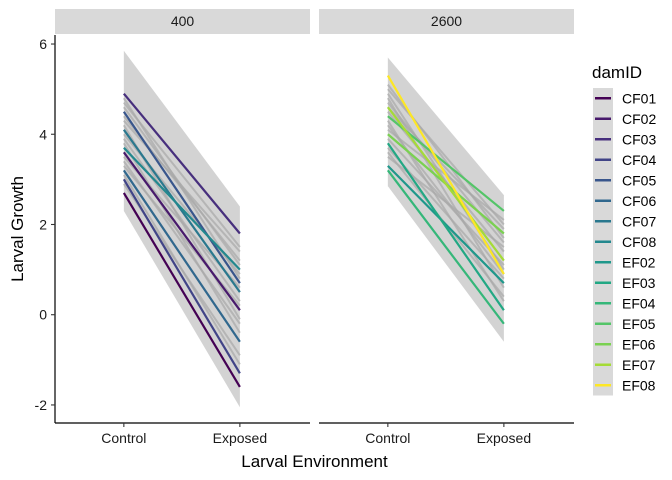 The image size is (672, 480). I want to click on legend-label-cf03: CF03, so click(639, 139).